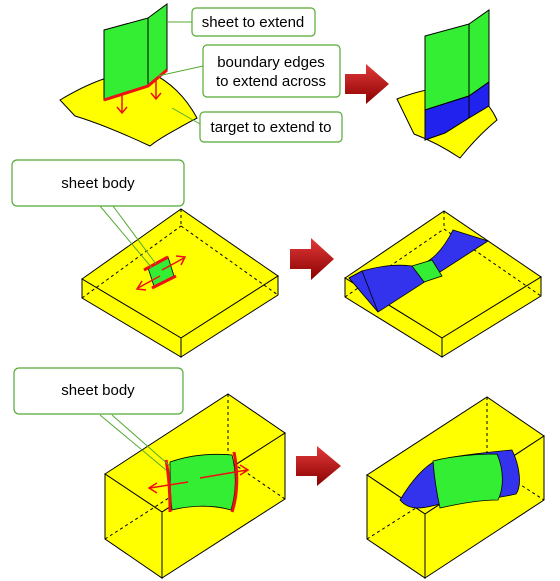 This screenshot has width=560, height=581. I want to click on extended-sheet-green, so click(447, 67).